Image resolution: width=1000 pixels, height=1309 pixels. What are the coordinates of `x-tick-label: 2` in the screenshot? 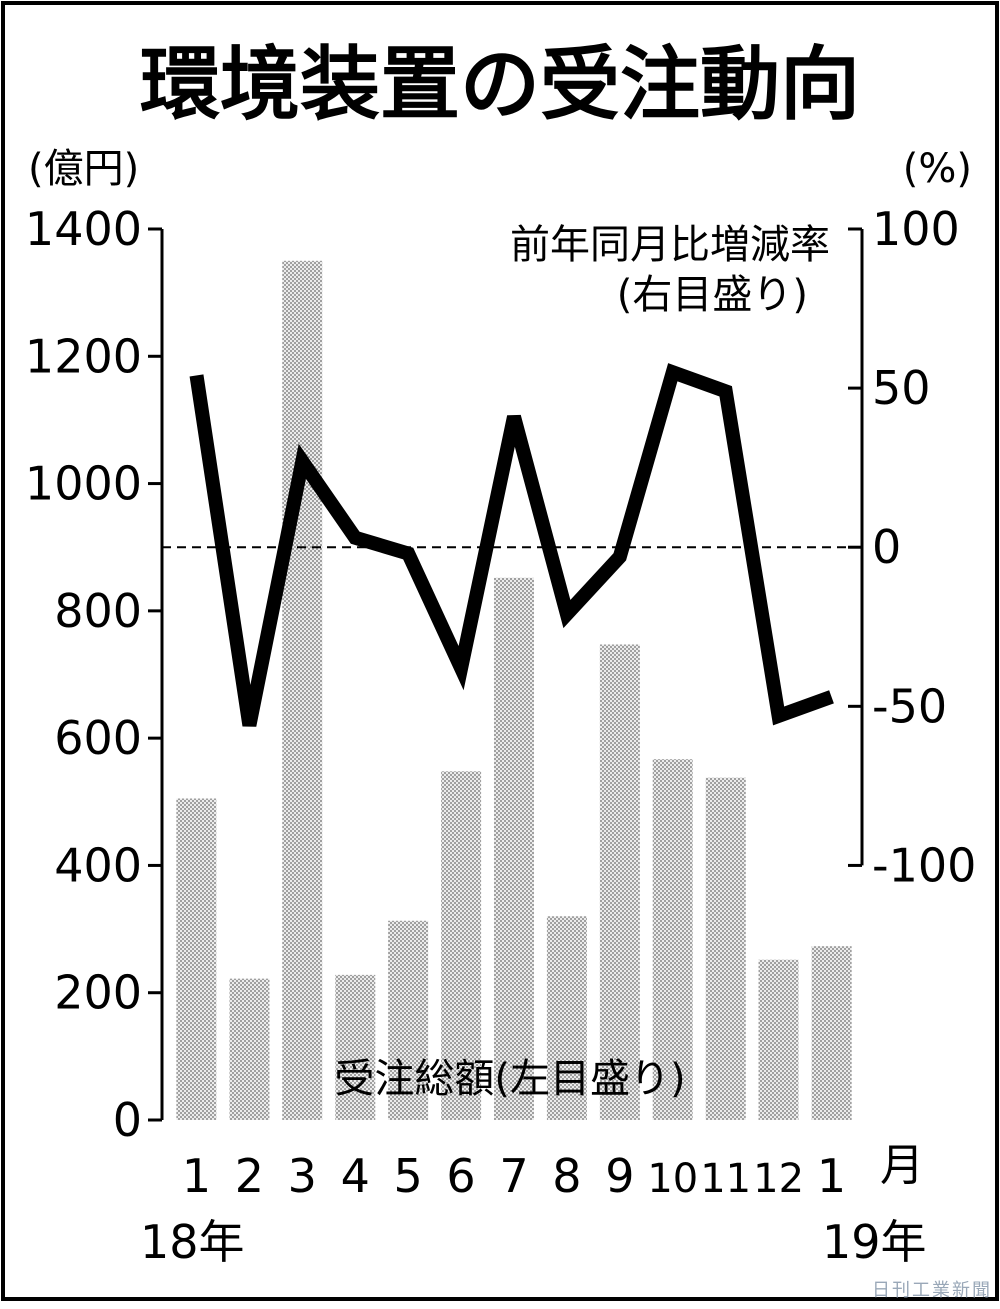 It's located at (249, 1176).